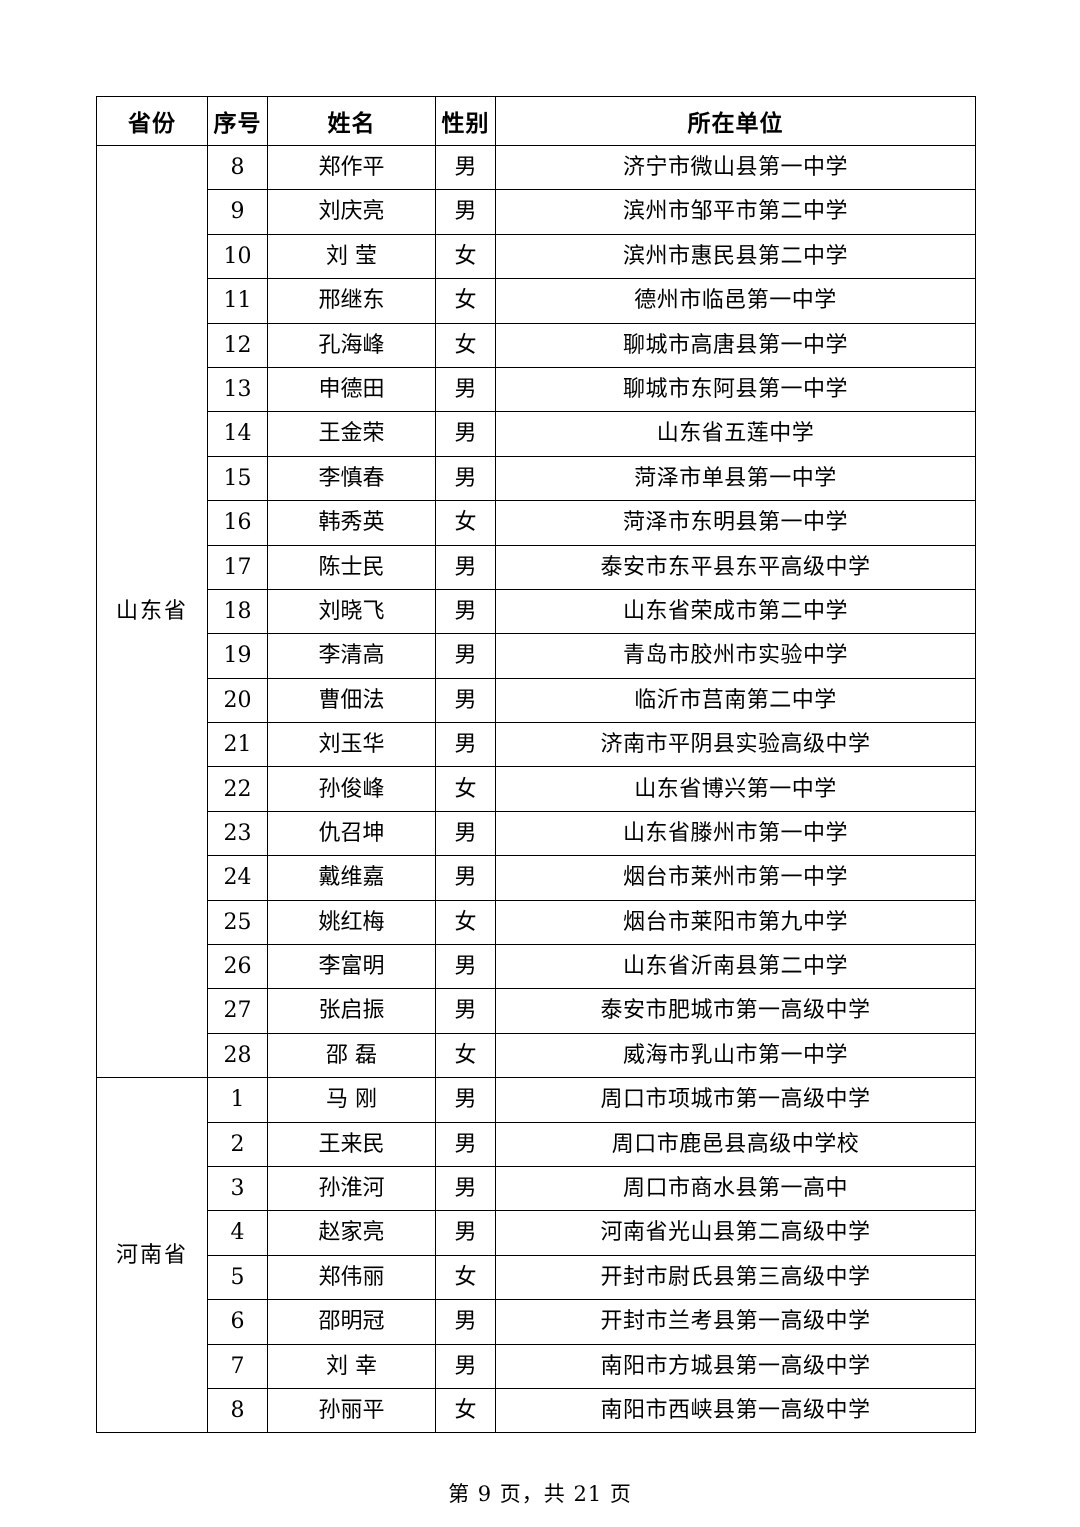  What do you see at coordinates (536, 1410) in the screenshot?
I see `table-row: 8 孙丽平女南阳市西峡县第一高级中学` at bounding box center [536, 1410].